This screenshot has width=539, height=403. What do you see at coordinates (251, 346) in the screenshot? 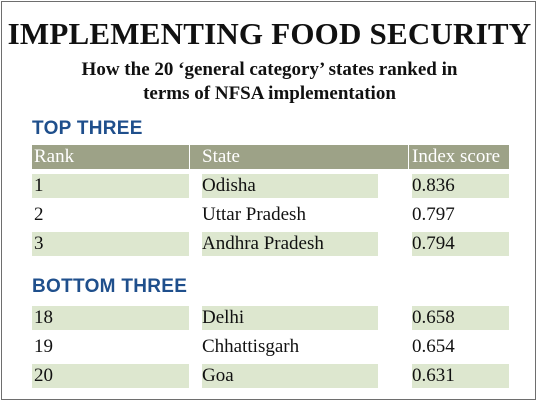
I see `cell-state: Chhattisgarh` at bounding box center [251, 346].